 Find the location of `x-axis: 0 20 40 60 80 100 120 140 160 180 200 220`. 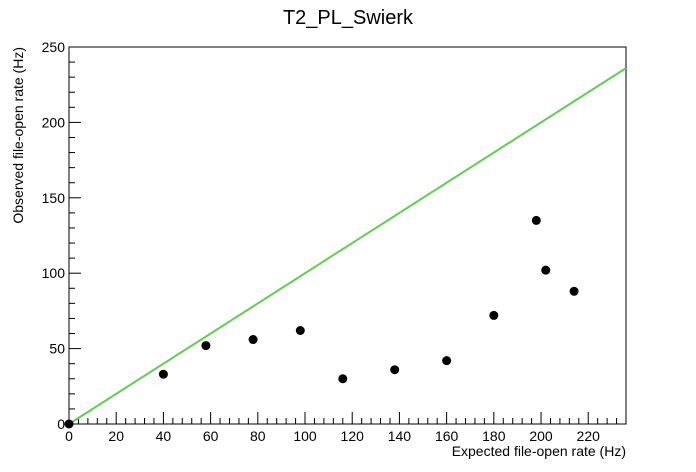

x-axis: 0 20 40 60 80 100 120 140 160 180 200 220 is located at coordinates (346, 428).